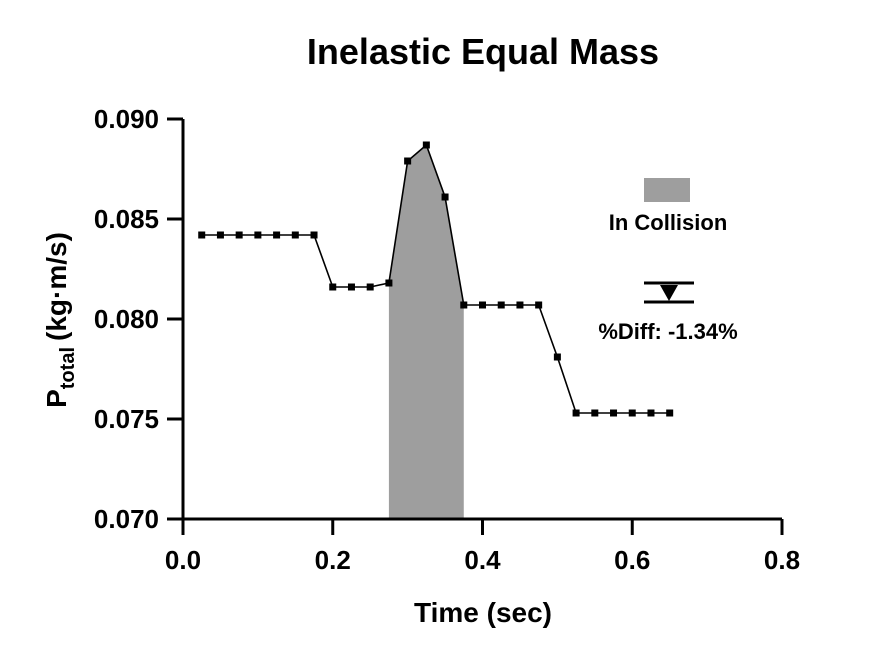 This screenshot has width=879, height=659. Describe the element at coordinates (56, 286) in the screenshot. I see `y-axis-label-unit: (kg·m/s)` at that location.